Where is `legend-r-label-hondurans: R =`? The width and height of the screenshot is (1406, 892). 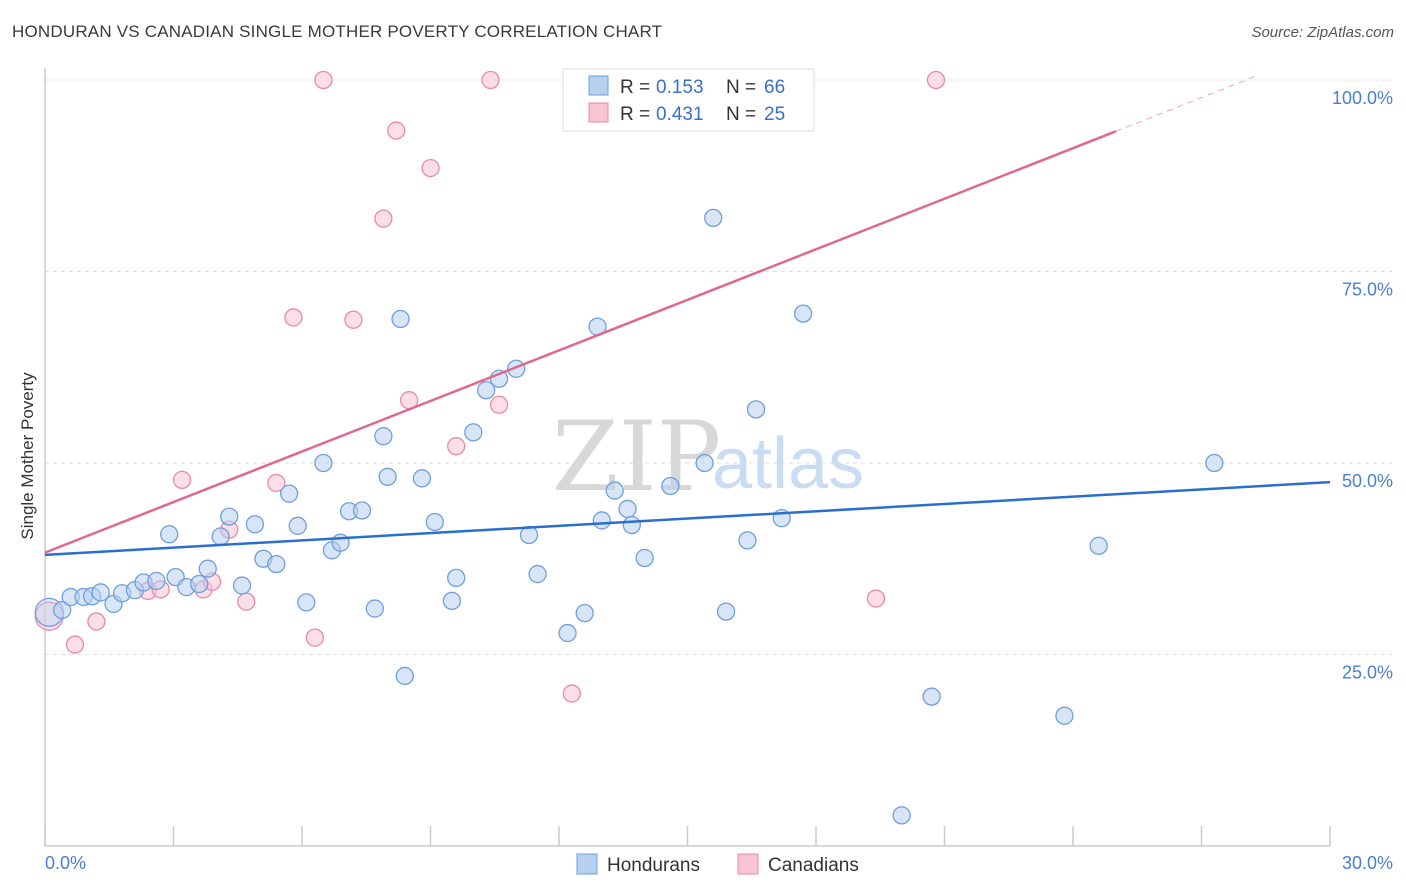 legend-r-label-hondurans: R = is located at coordinates (635, 87).